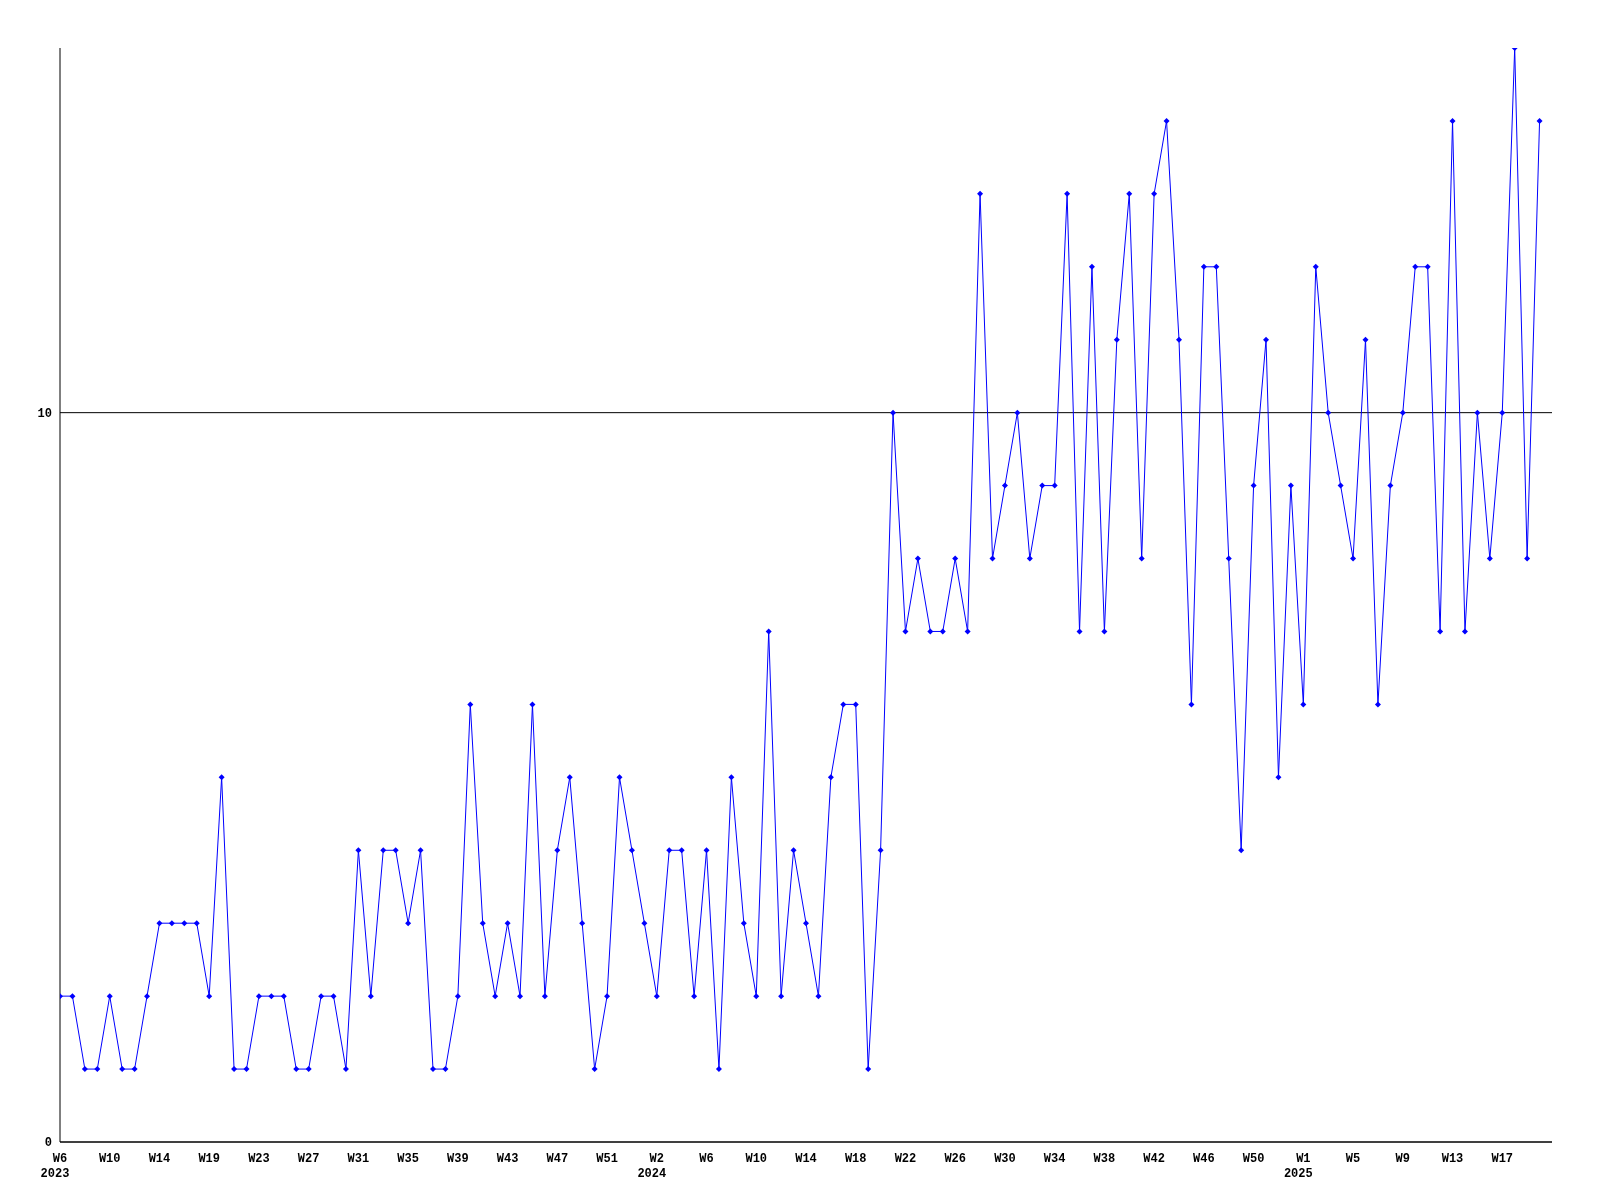 This screenshot has height=1200, width=1600. I want to click on x-tick-label: W18, so click(855, 1159).